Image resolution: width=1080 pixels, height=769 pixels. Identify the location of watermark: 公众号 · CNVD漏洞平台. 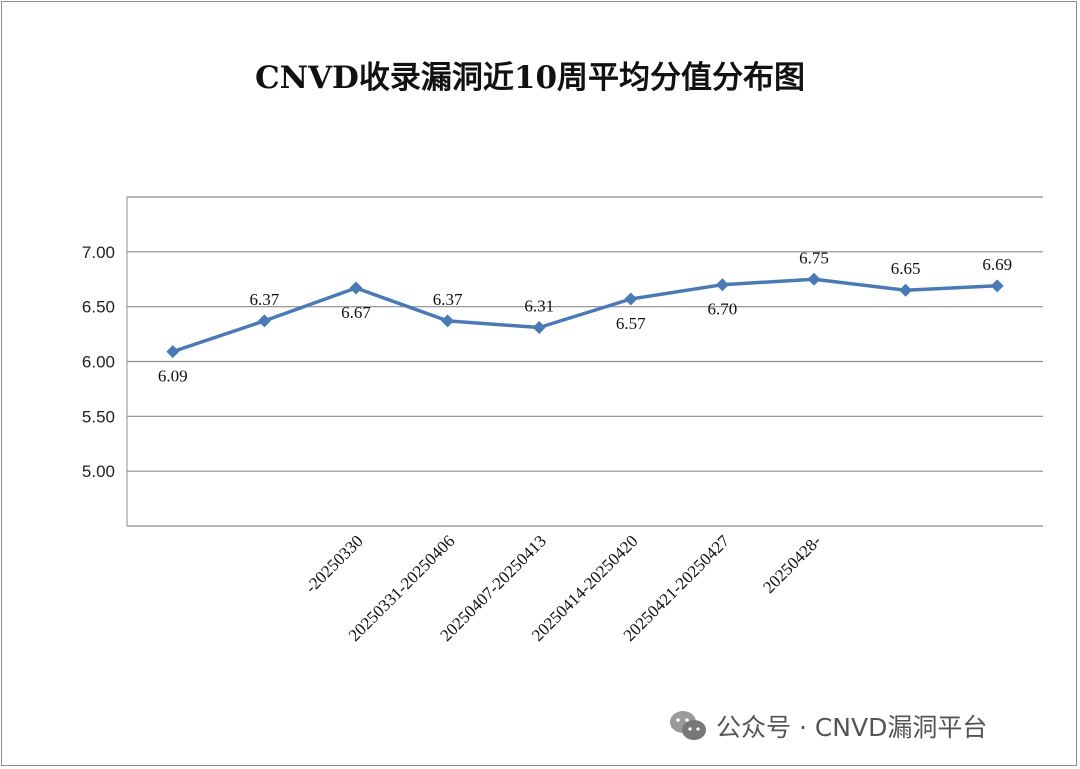
(827, 726).